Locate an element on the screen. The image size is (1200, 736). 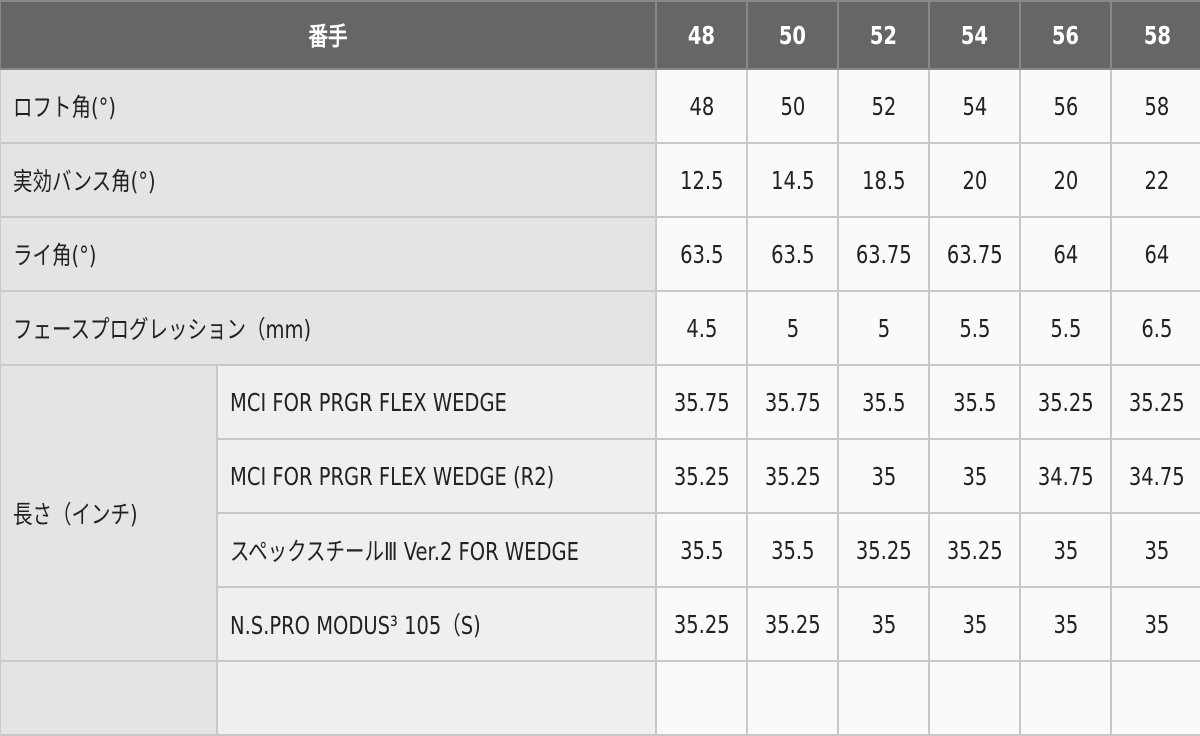
value-cell-text: 54 is located at coordinates (974, 106).